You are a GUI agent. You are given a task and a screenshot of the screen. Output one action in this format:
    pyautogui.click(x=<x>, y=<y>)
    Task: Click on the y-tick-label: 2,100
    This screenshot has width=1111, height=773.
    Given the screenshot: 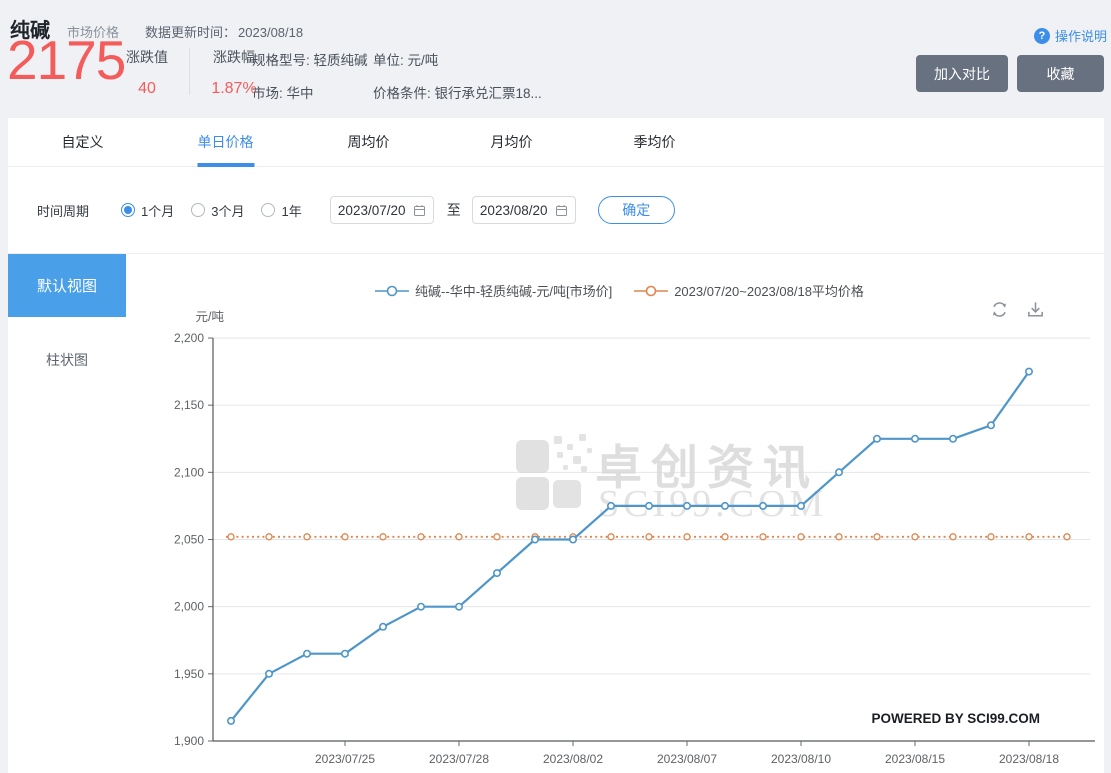 What is the action you would take?
    pyautogui.click(x=189, y=472)
    